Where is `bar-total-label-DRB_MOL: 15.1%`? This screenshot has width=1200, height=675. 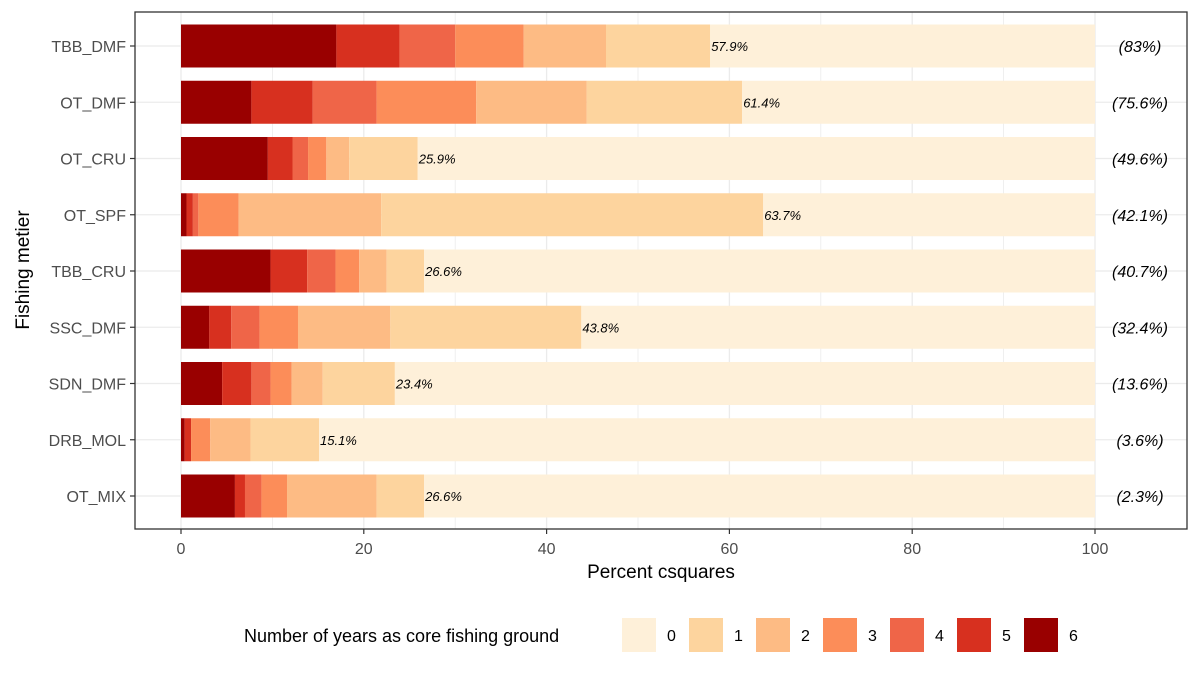
bar-total-label-DRB_MOL: 15.1% is located at coordinates (338, 440).